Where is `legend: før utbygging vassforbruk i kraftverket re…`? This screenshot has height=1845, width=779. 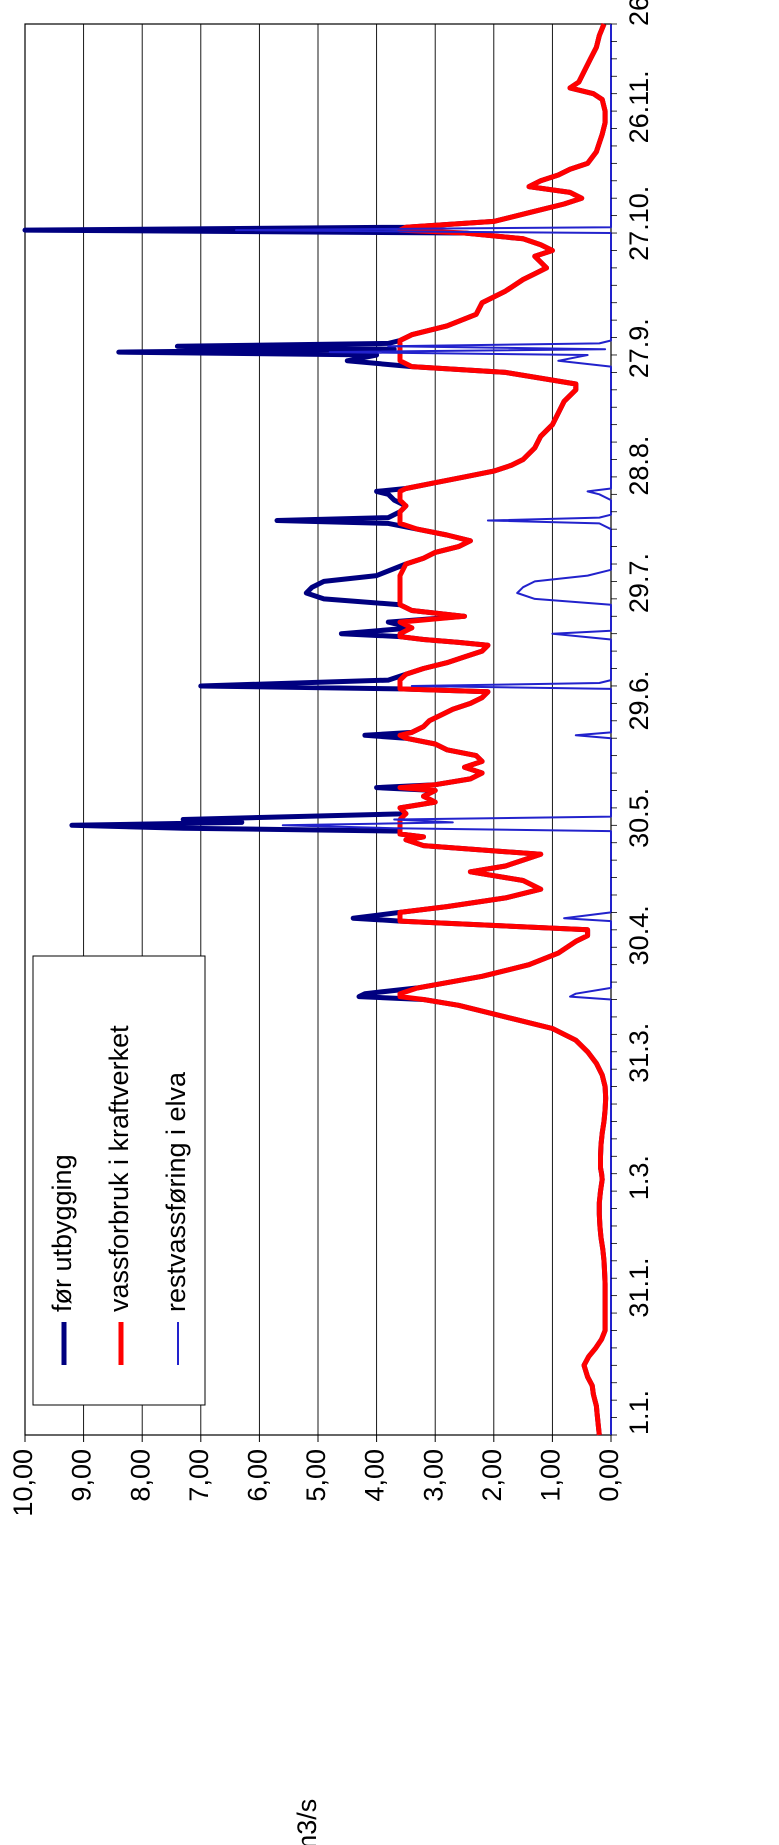 legend: før utbygging vassforbruk i kraftverket re… is located at coordinates (119, 1180).